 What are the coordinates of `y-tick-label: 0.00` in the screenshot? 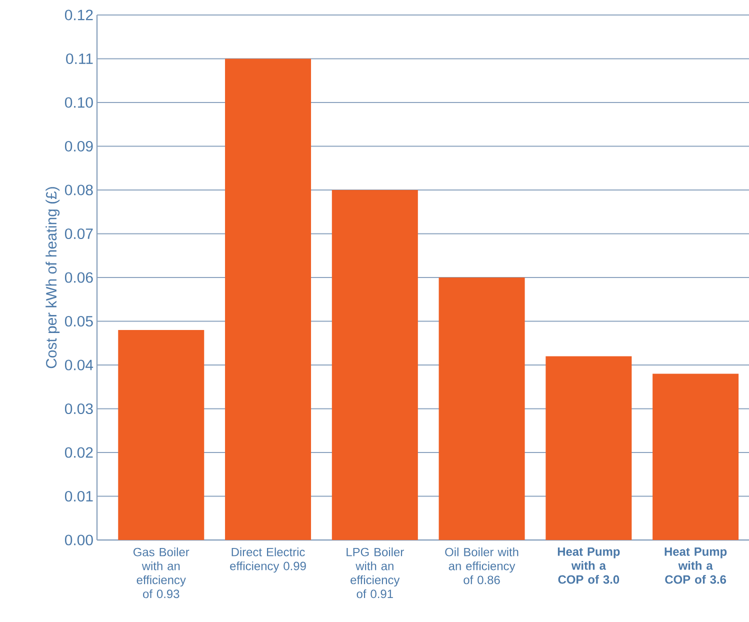 It's located at (78, 540).